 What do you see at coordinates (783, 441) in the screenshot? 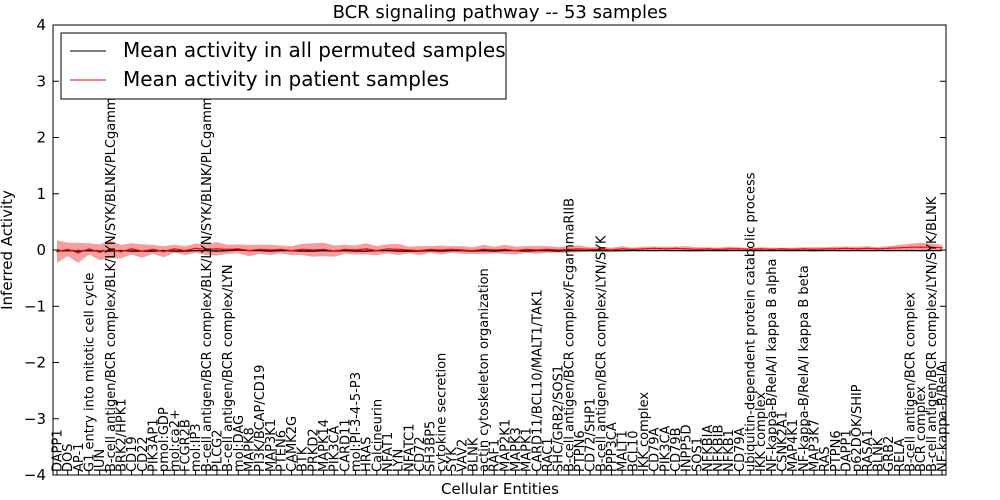
I see `x-tick-label: CSNK2A1` at bounding box center [783, 441].